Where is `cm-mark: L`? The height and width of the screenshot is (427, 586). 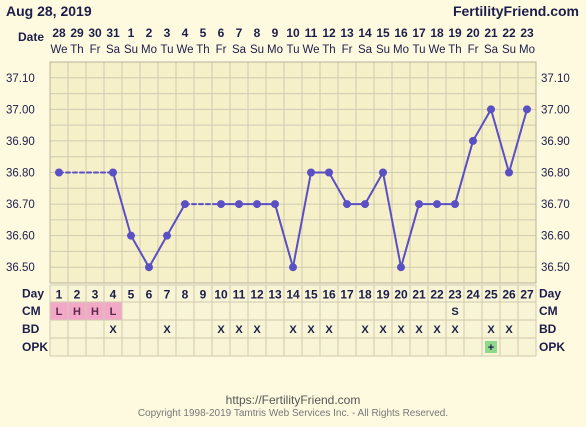
cm-mark: L is located at coordinates (59, 312).